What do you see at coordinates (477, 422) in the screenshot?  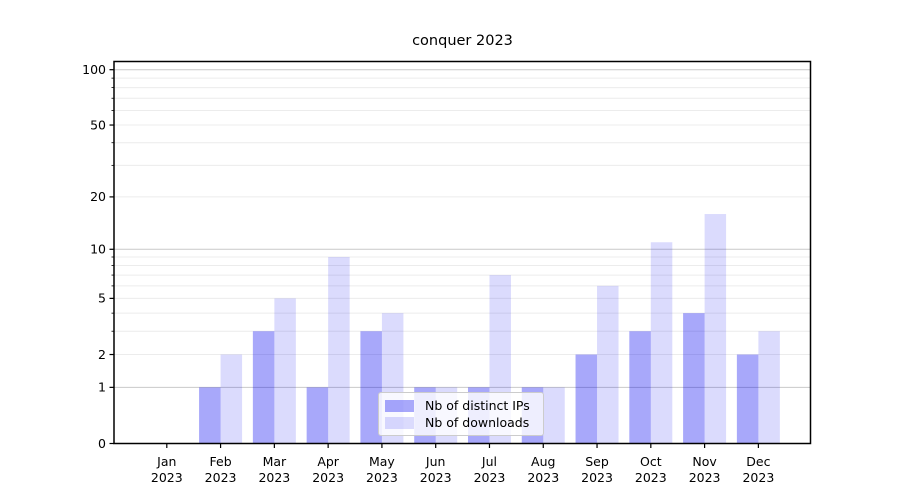 I see `legend-label-downloads: Nb of downloads` at bounding box center [477, 422].